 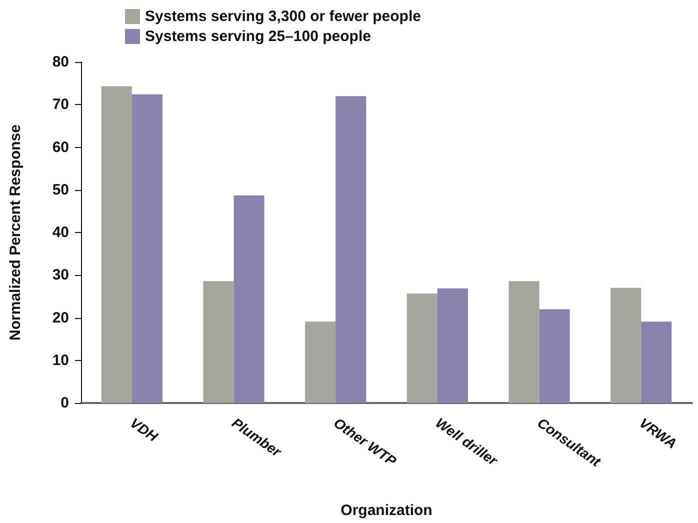 What do you see at coordinates (60, 275) in the screenshot?
I see `y-tick-label: 30` at bounding box center [60, 275].